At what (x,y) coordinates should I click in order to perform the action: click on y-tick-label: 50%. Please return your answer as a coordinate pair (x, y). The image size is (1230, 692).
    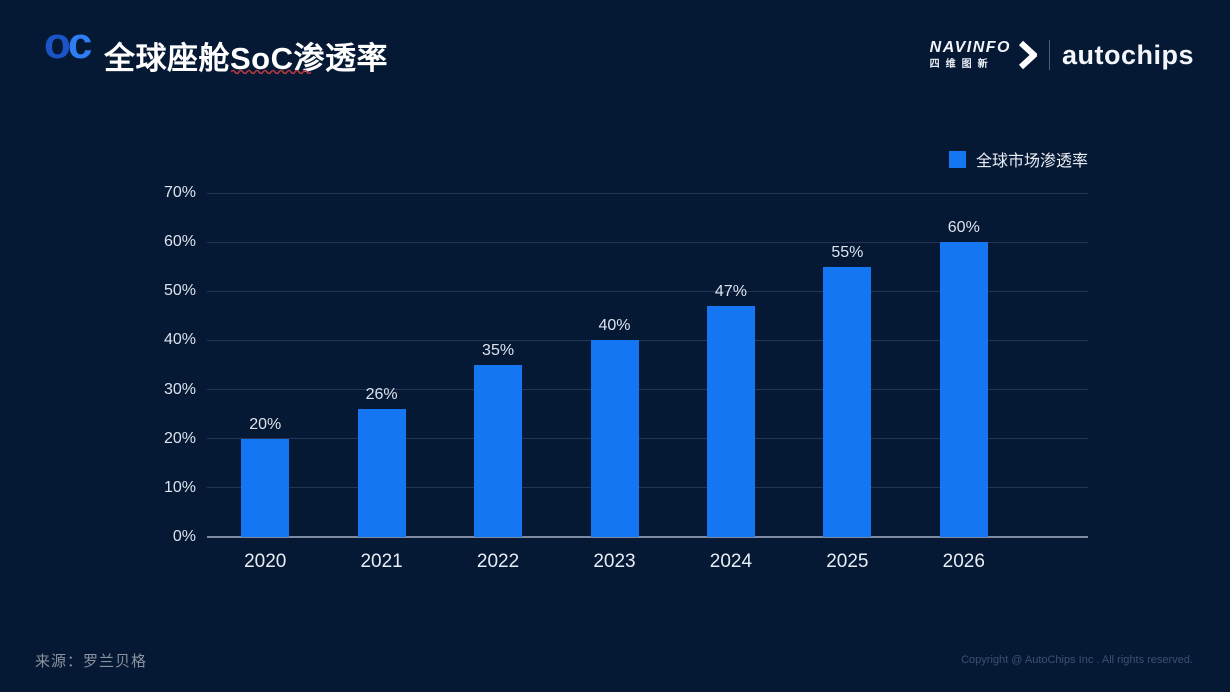
    Looking at the image, I should click on (179, 291).